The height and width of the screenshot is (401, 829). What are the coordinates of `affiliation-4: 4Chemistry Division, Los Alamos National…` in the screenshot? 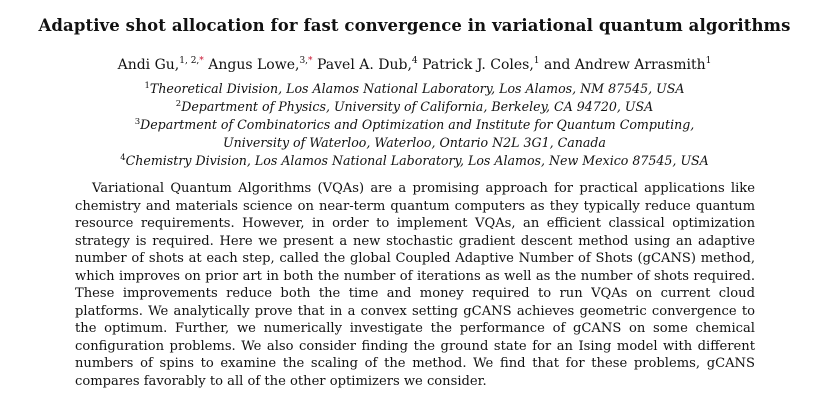 It's located at (414, 161).